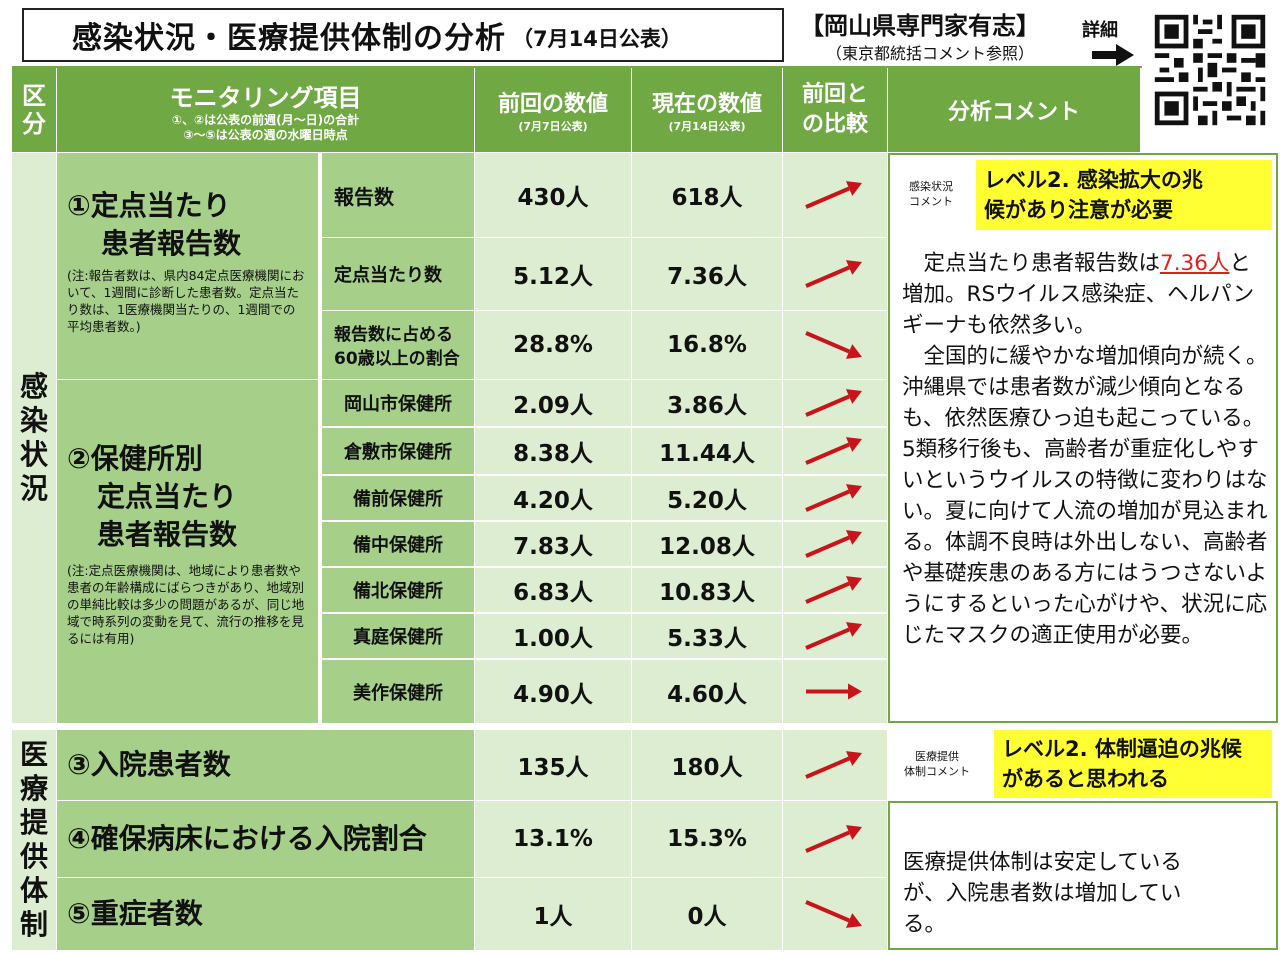  Describe the element at coordinates (265, 119) in the screenshot. I see `header-monitoring-note1: ①、②は公表の前週(月～日)の合計` at that location.